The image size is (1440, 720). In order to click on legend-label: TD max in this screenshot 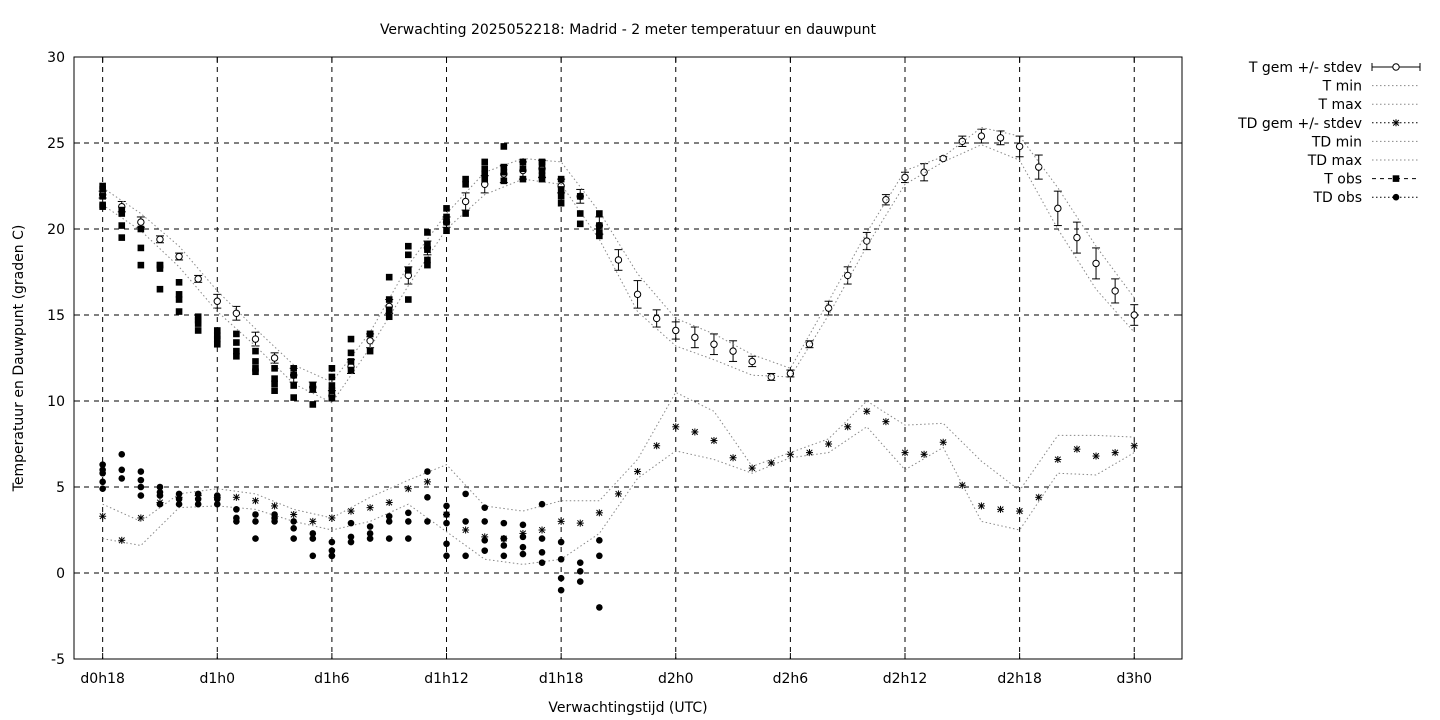, I will do `click(1334, 161)`.